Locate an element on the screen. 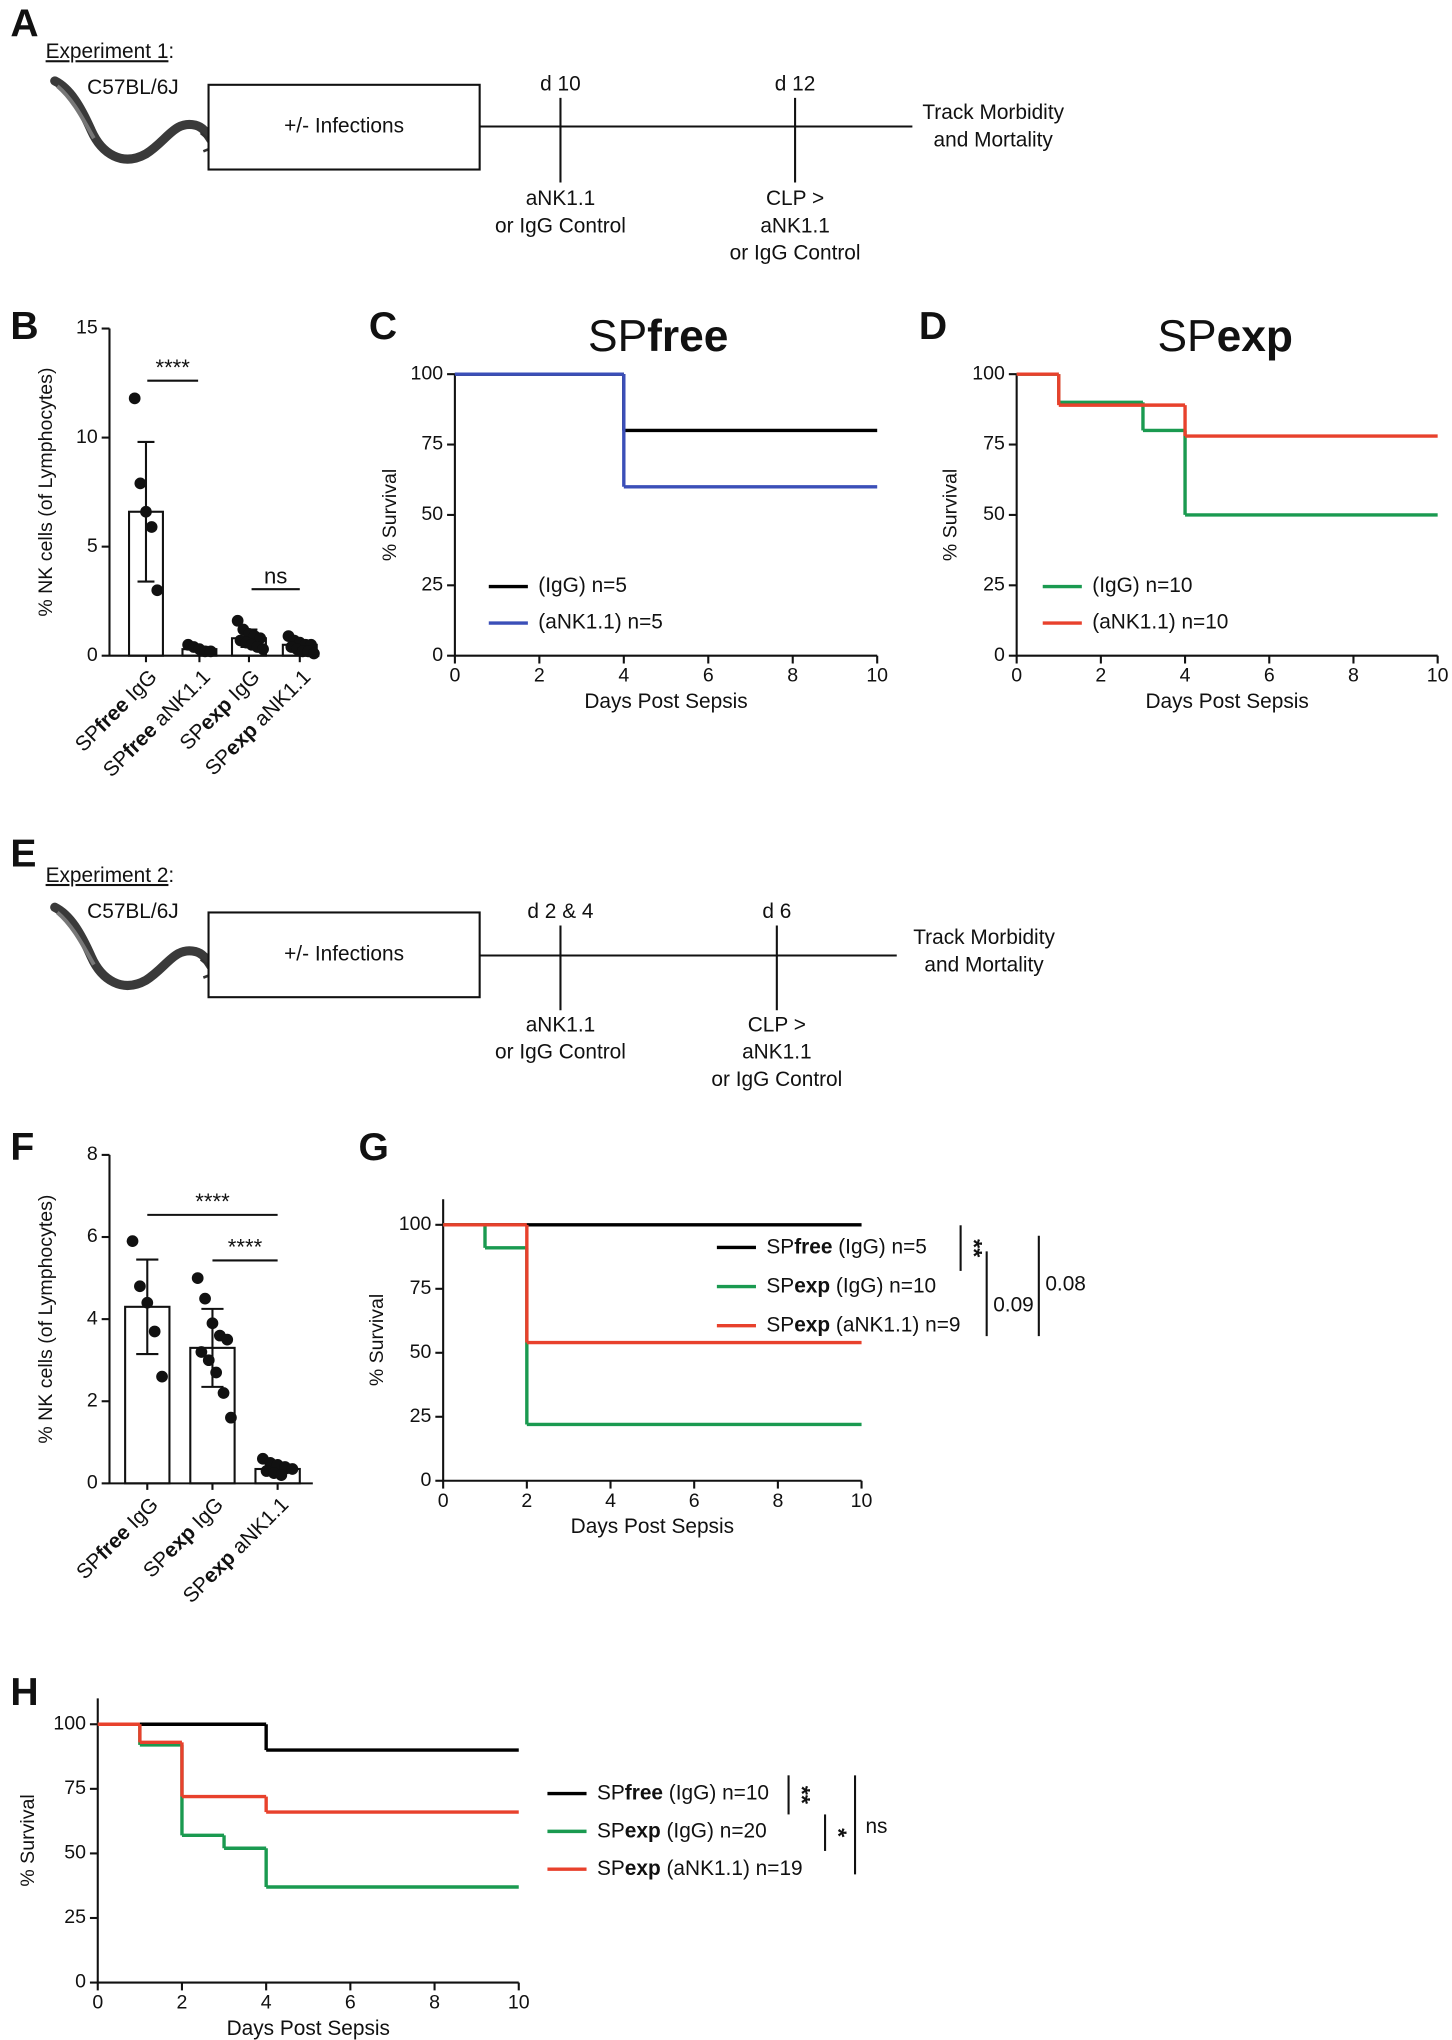 Image resolution: width=1452 pixels, height=2040 pixels. chart-title: SPexp is located at coordinates (1224, 336).